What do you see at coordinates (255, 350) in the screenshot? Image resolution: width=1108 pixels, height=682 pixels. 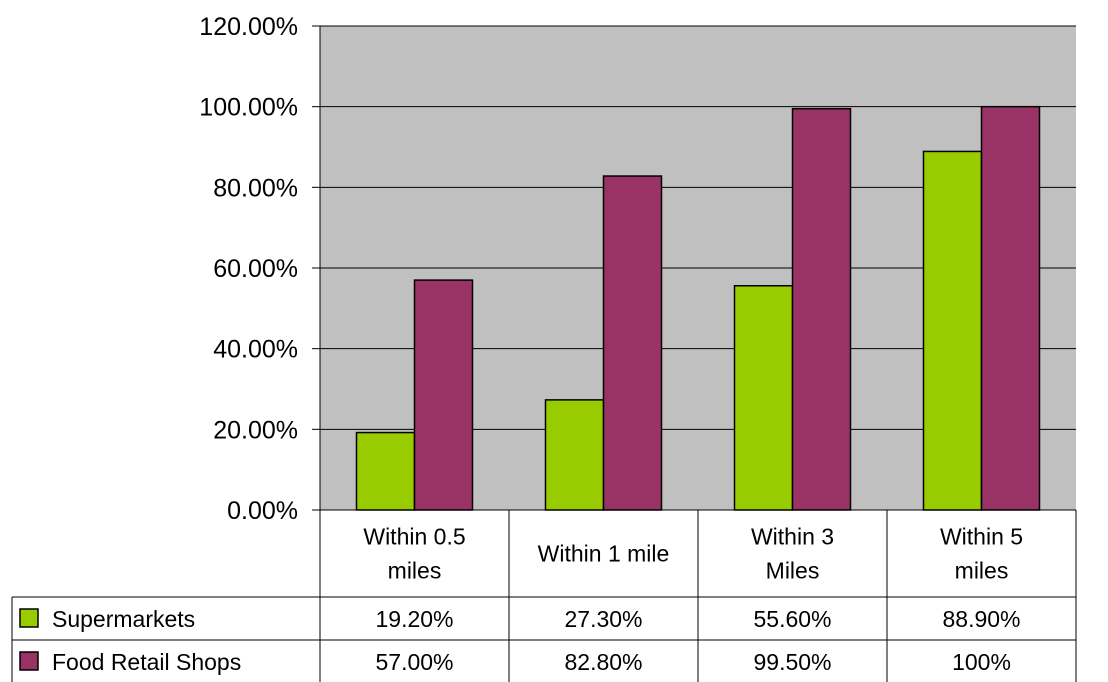 I see `y-tick-label: 40.00%` at bounding box center [255, 350].